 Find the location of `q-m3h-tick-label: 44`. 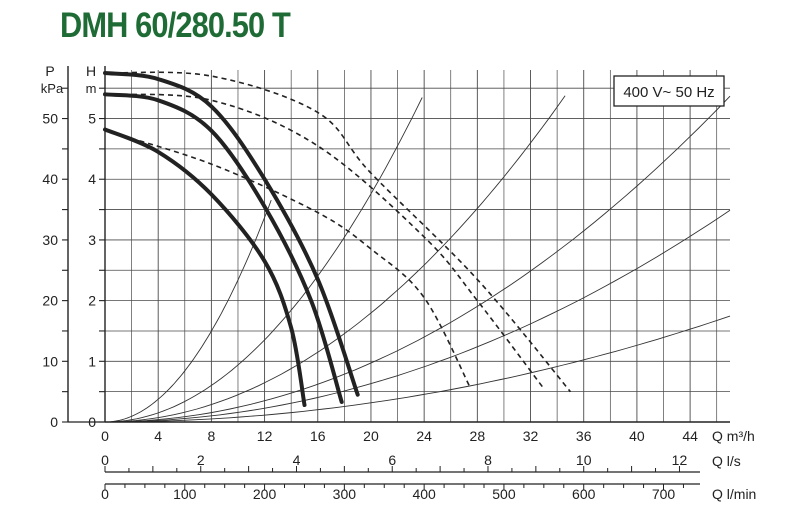

q-m3h-tick-label: 44 is located at coordinates (690, 436).